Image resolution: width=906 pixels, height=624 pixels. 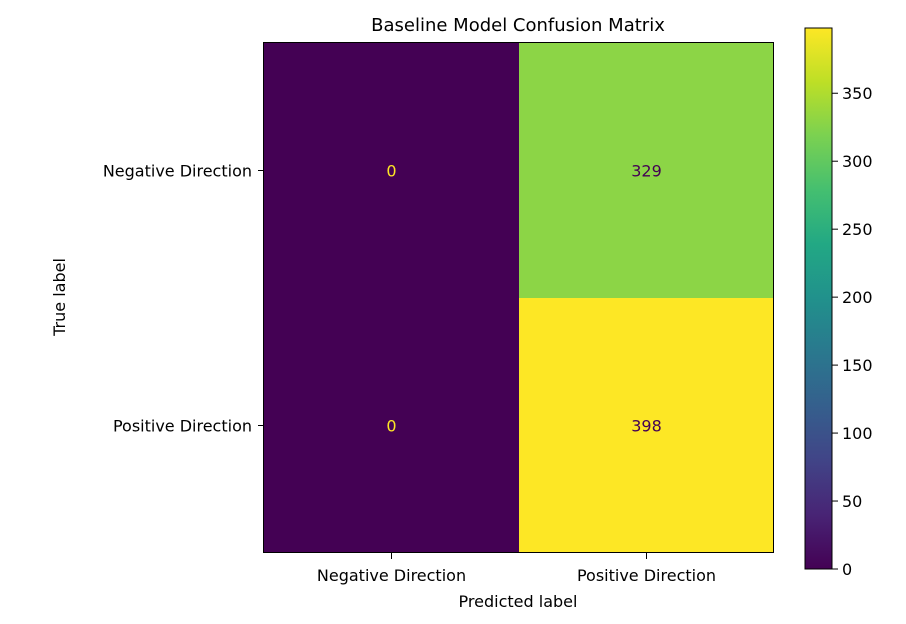 I want to click on colorbar-tick-label: 300, so click(x=857, y=161).